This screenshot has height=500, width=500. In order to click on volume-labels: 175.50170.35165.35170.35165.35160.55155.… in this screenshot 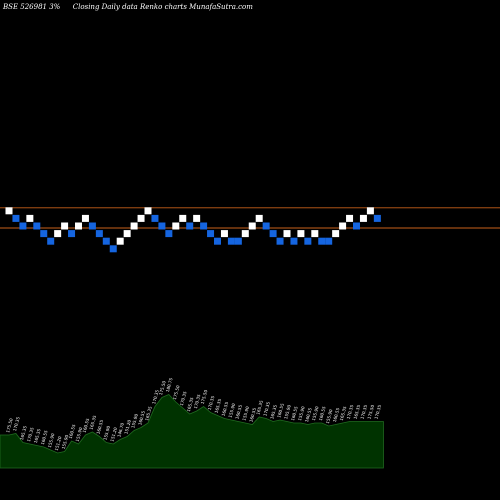, I will do `click(193, 414)`.